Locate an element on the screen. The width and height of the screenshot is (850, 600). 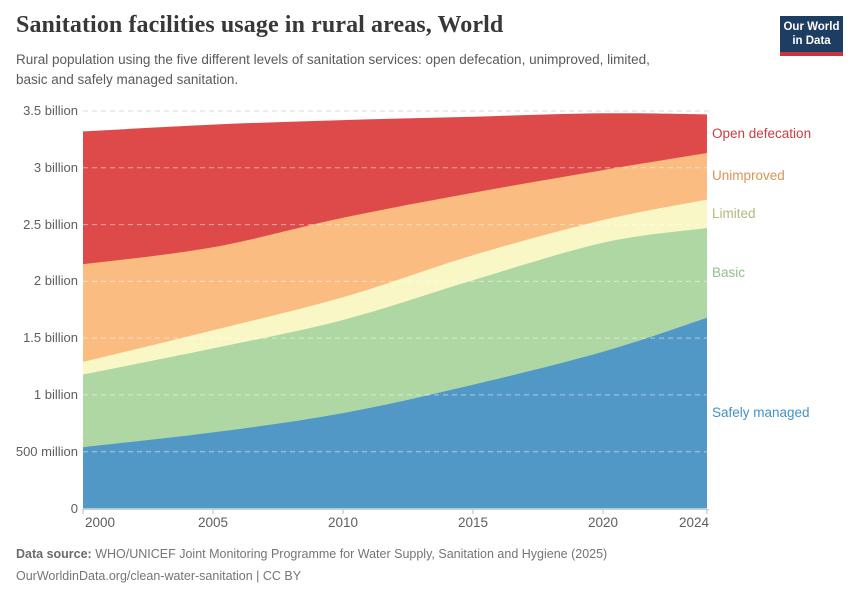
x-tick-label: 2015 is located at coordinates (473, 522).